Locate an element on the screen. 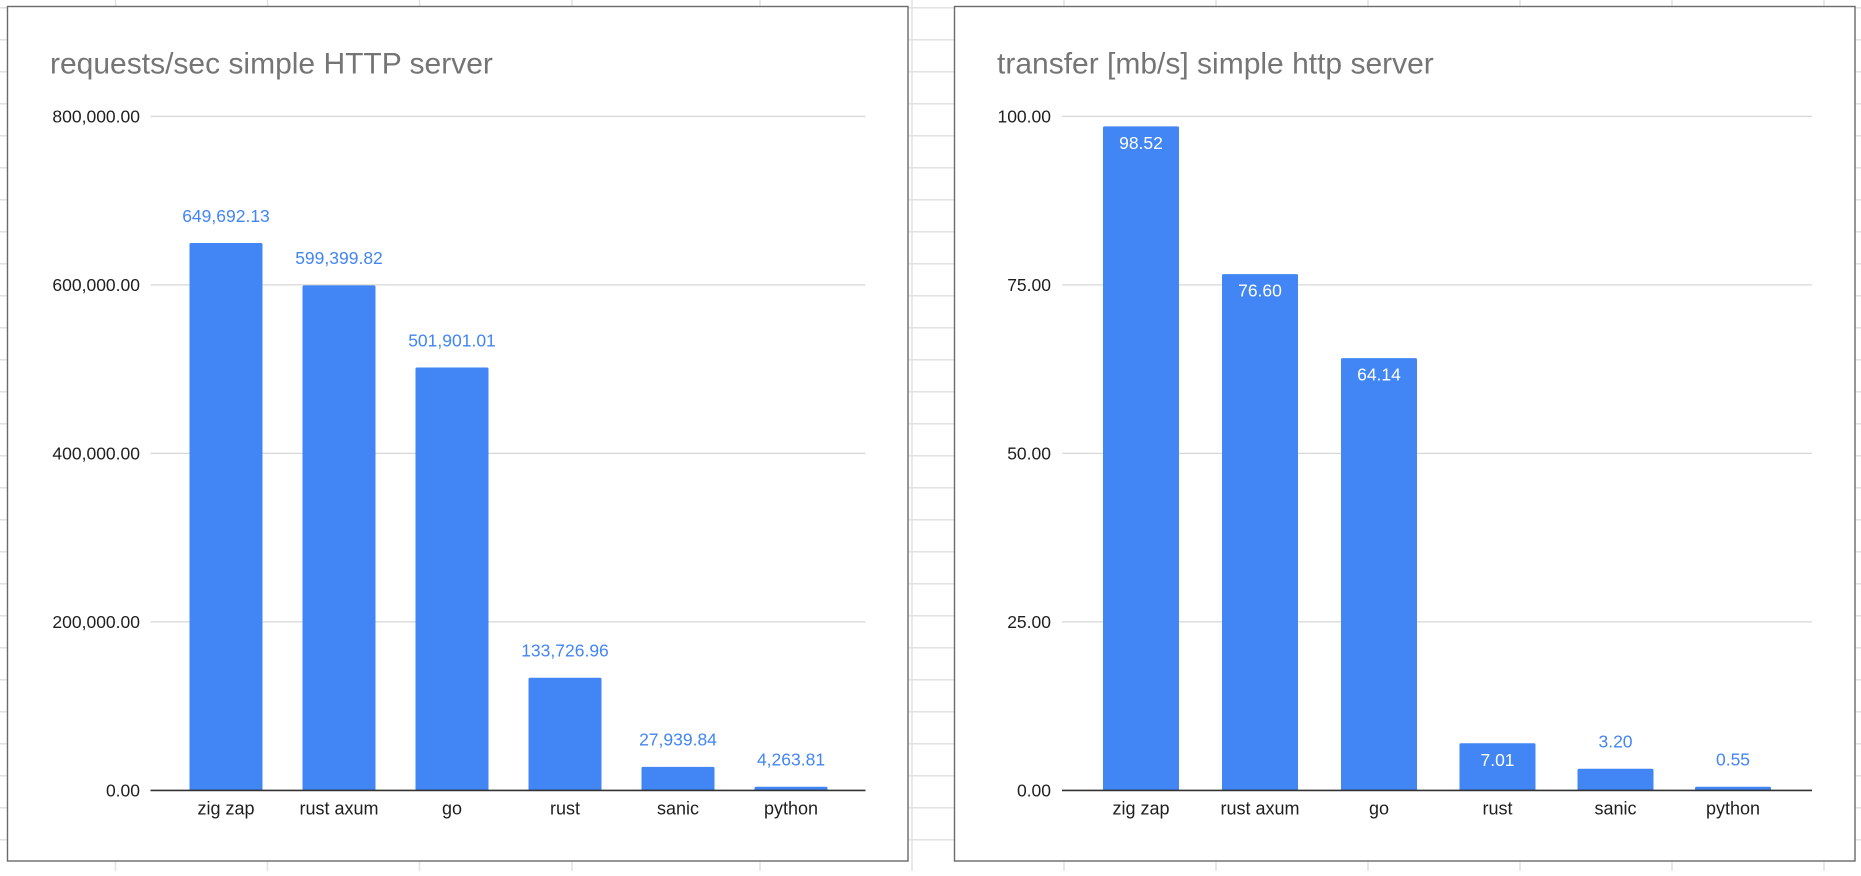  svg-text: 649,692.13 is located at coordinates (226, 216).